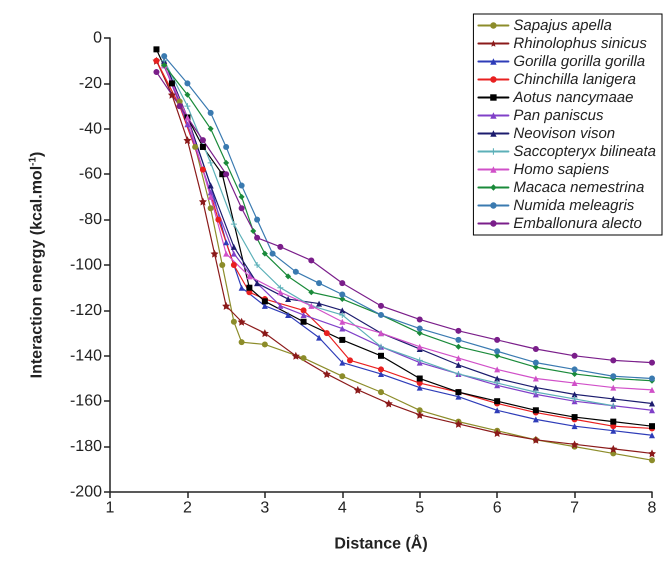  I want to click on legend-label: Neovison vison, so click(564, 133).